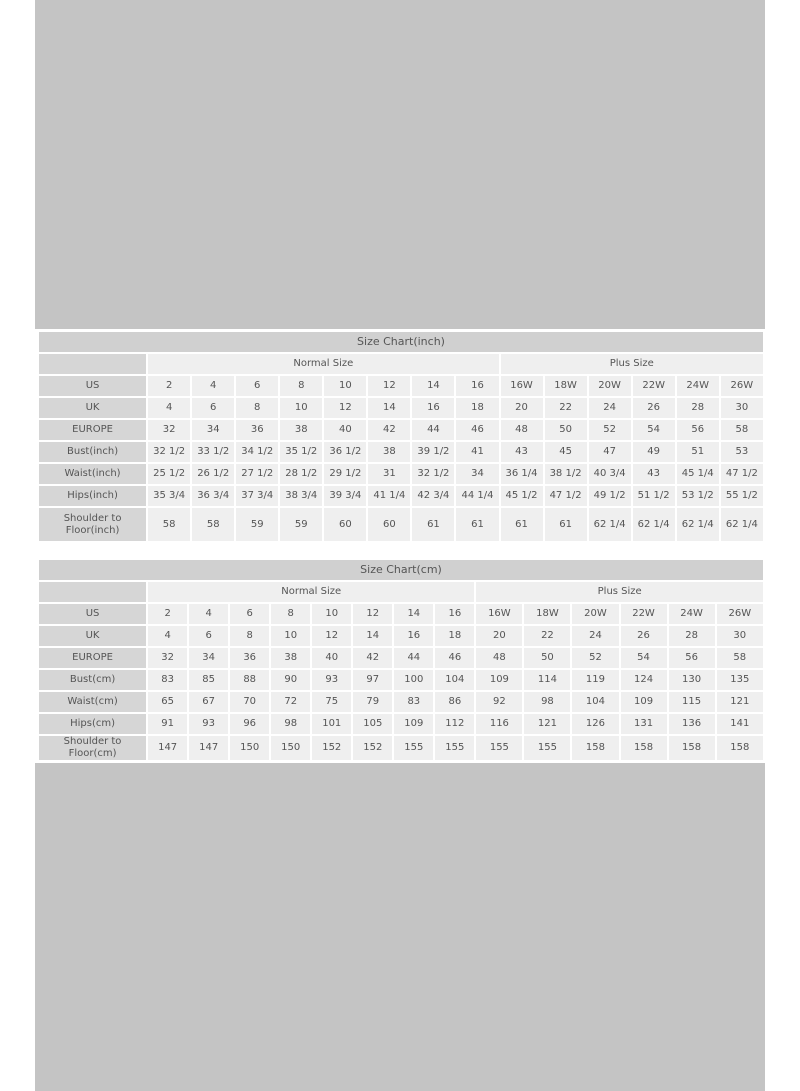  Describe the element at coordinates (455, 724) in the screenshot. I see `table-cell: 112` at that location.